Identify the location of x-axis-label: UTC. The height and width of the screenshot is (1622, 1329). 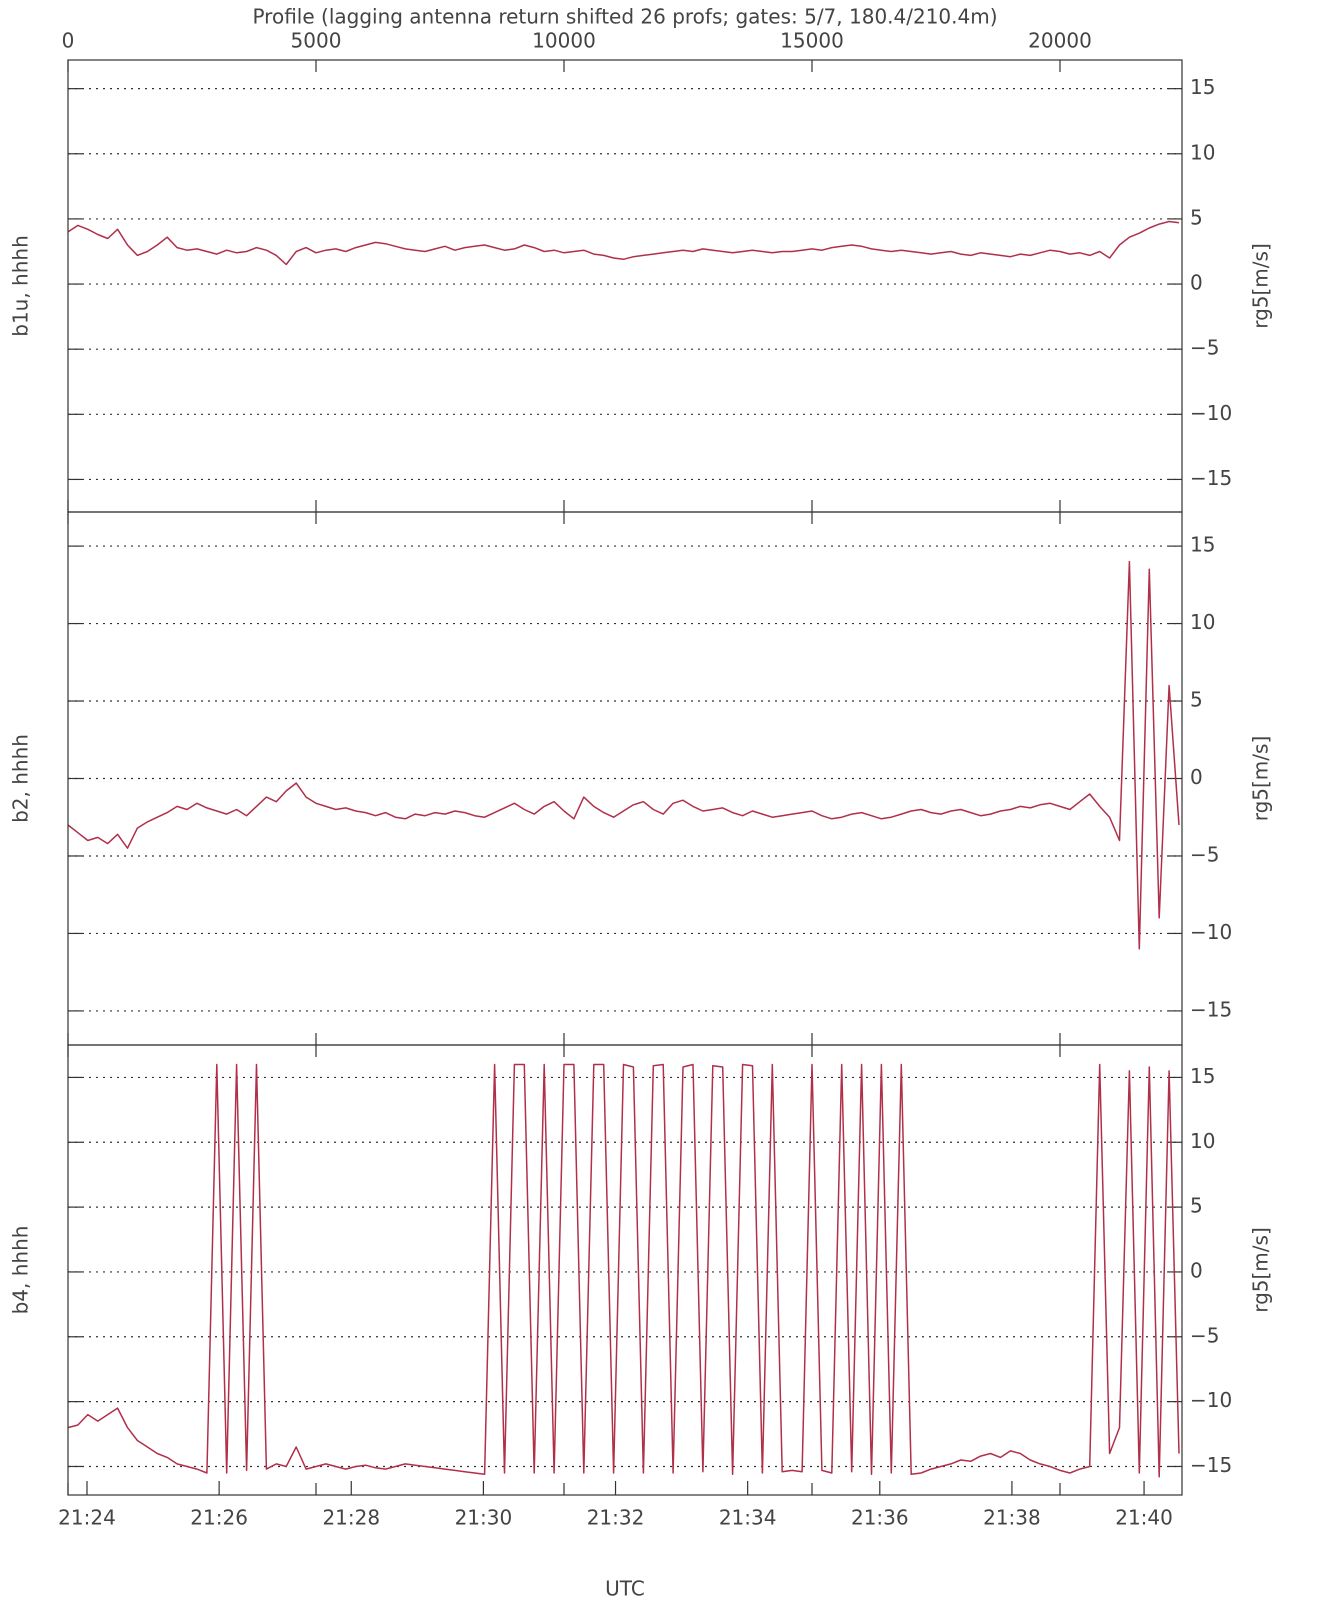
(625, 1589).